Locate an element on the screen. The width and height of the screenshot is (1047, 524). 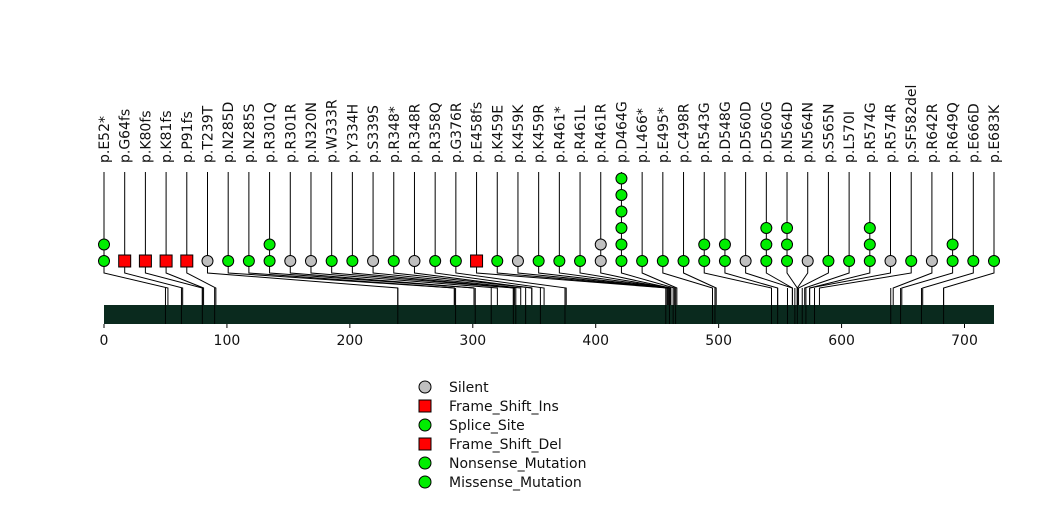
mutation-label: p.N285D is located at coordinates (229, 132).